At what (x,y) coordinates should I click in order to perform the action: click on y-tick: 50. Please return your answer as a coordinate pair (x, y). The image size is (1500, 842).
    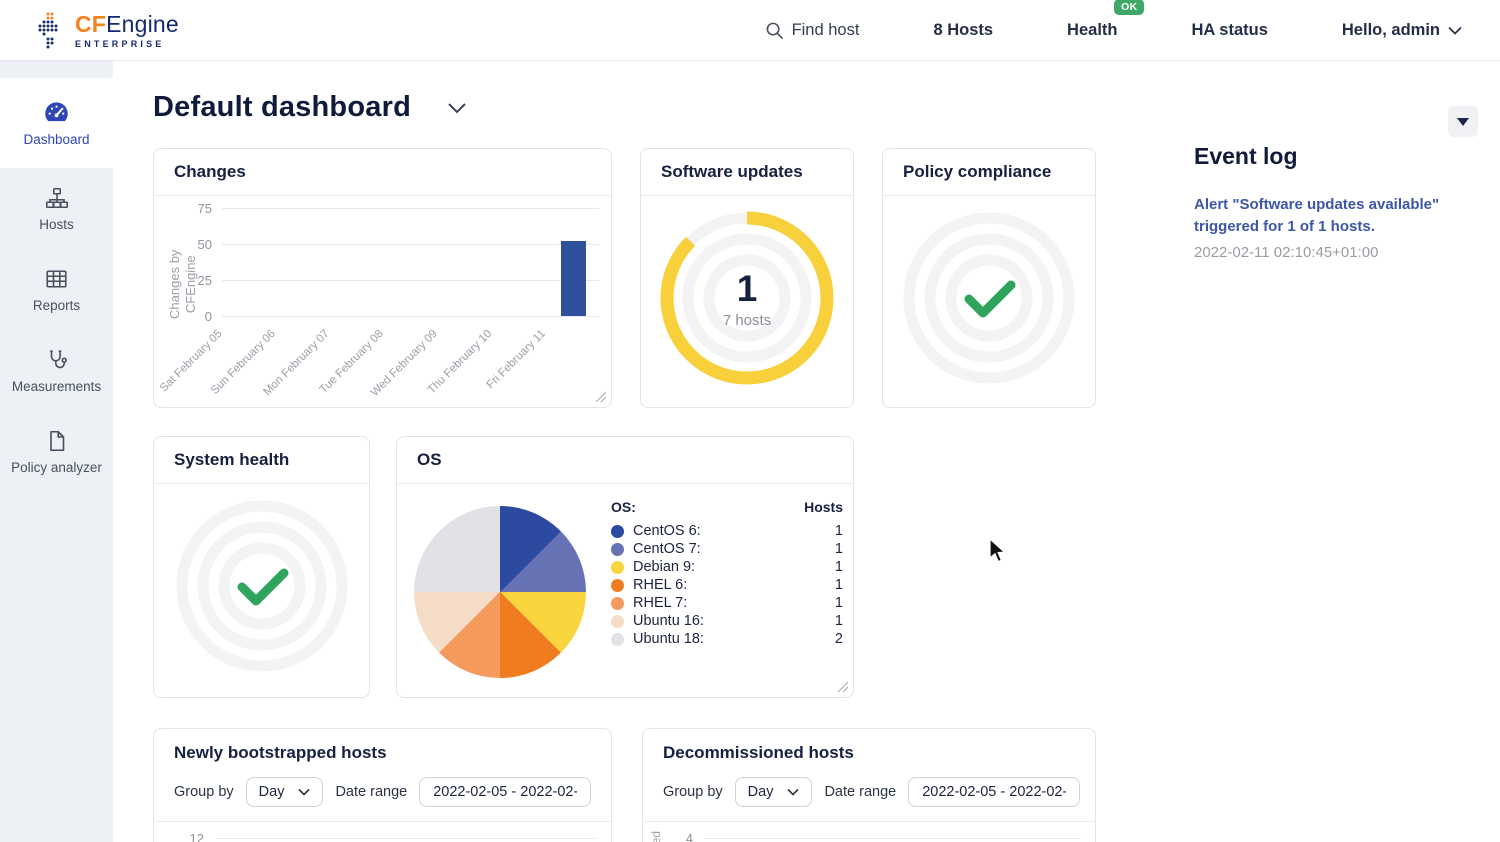
    Looking at the image, I should click on (204, 244).